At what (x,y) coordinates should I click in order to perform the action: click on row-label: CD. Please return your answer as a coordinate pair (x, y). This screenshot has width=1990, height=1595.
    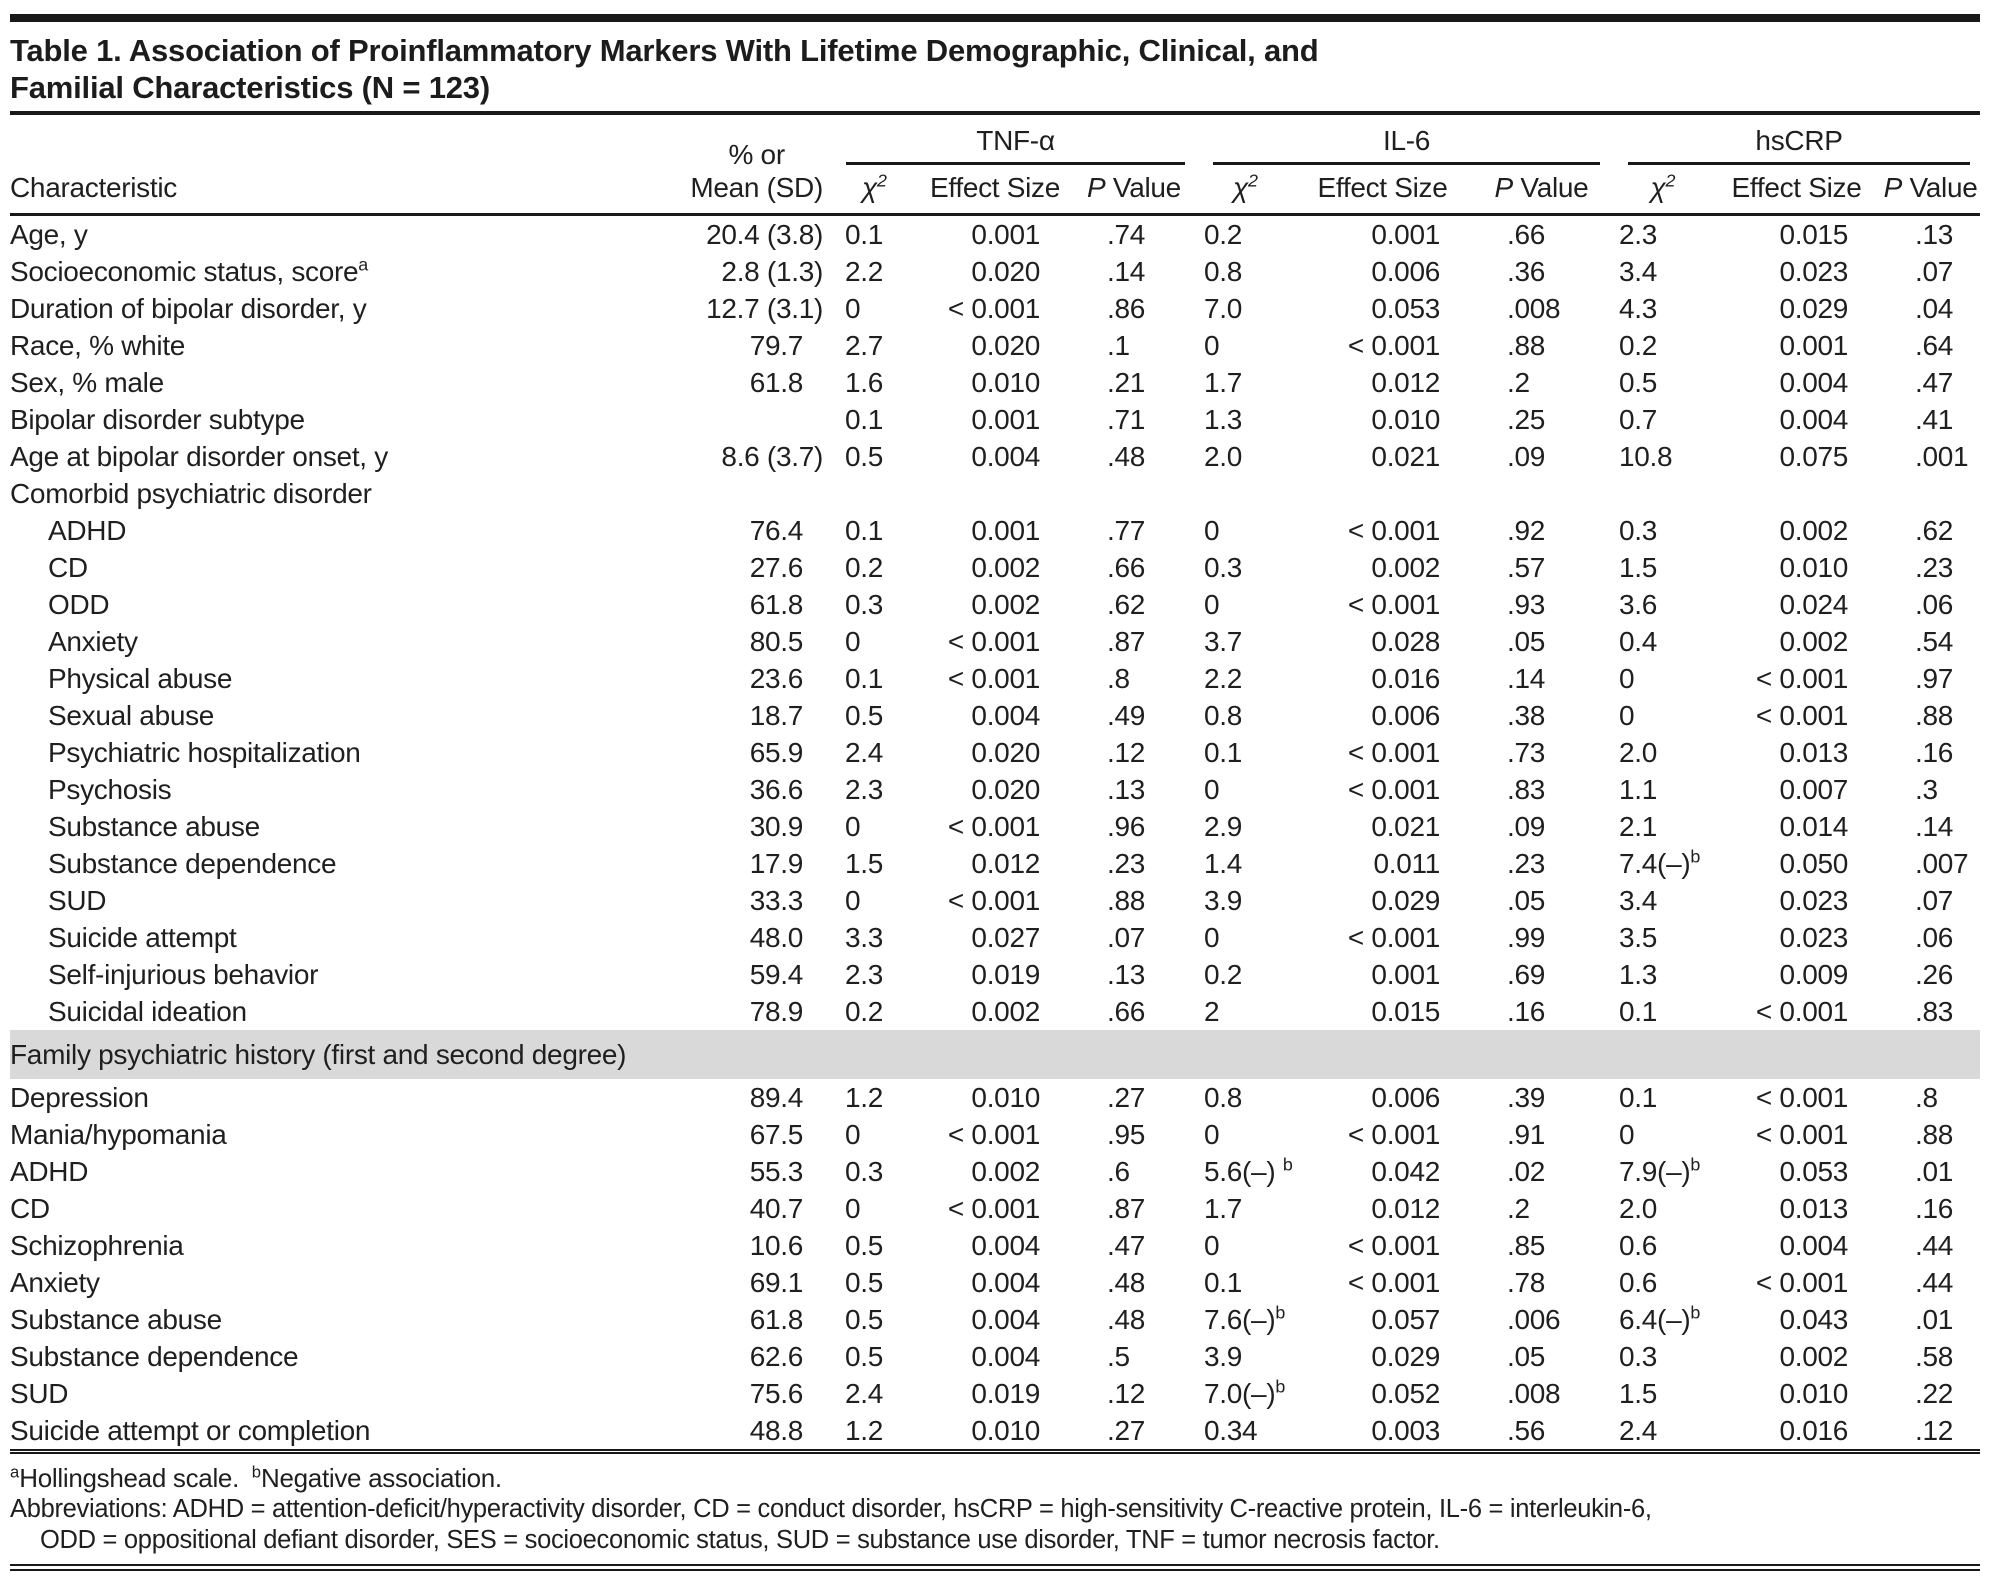
    Looking at the image, I should click on (30, 1208).